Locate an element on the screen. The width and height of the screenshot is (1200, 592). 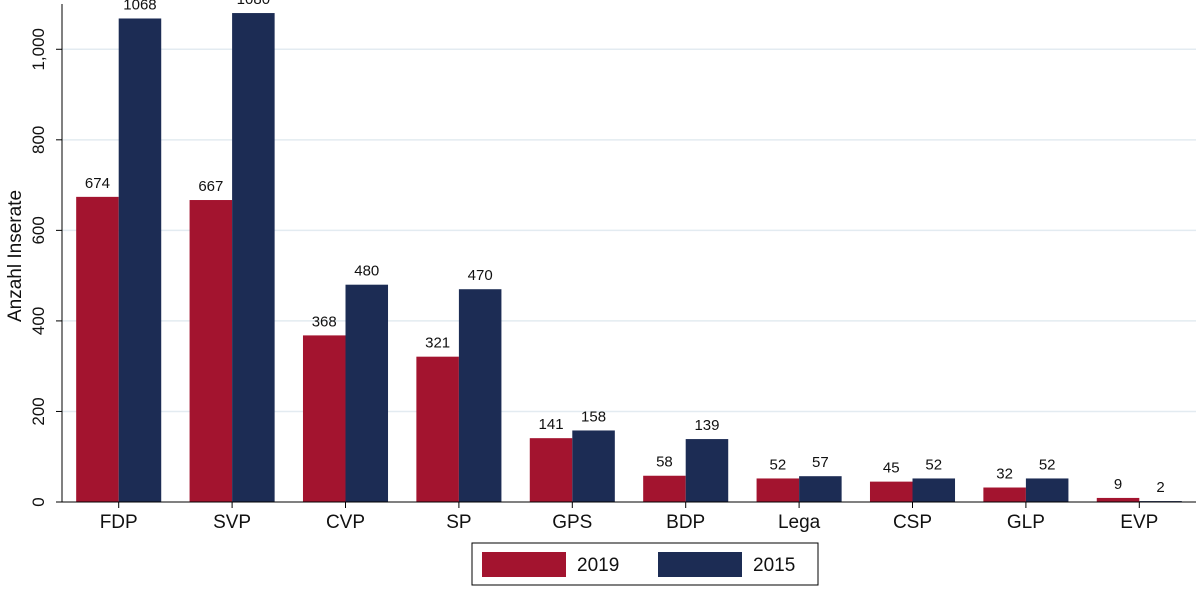
x-tick-label-cvp: CVP is located at coordinates (345, 522).